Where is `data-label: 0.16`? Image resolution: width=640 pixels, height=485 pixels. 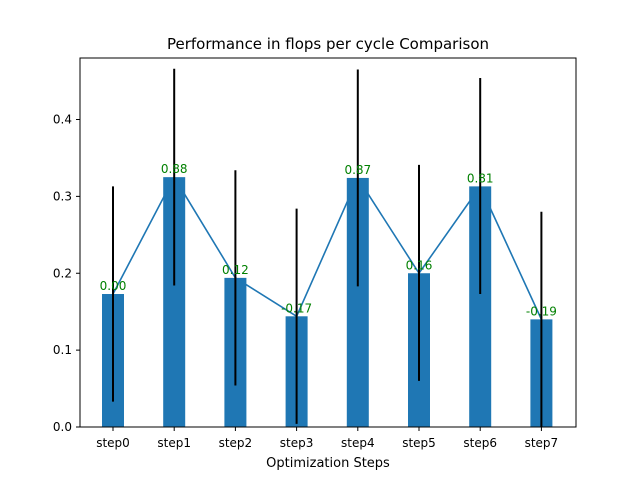
data-label: 0.16 is located at coordinates (419, 265).